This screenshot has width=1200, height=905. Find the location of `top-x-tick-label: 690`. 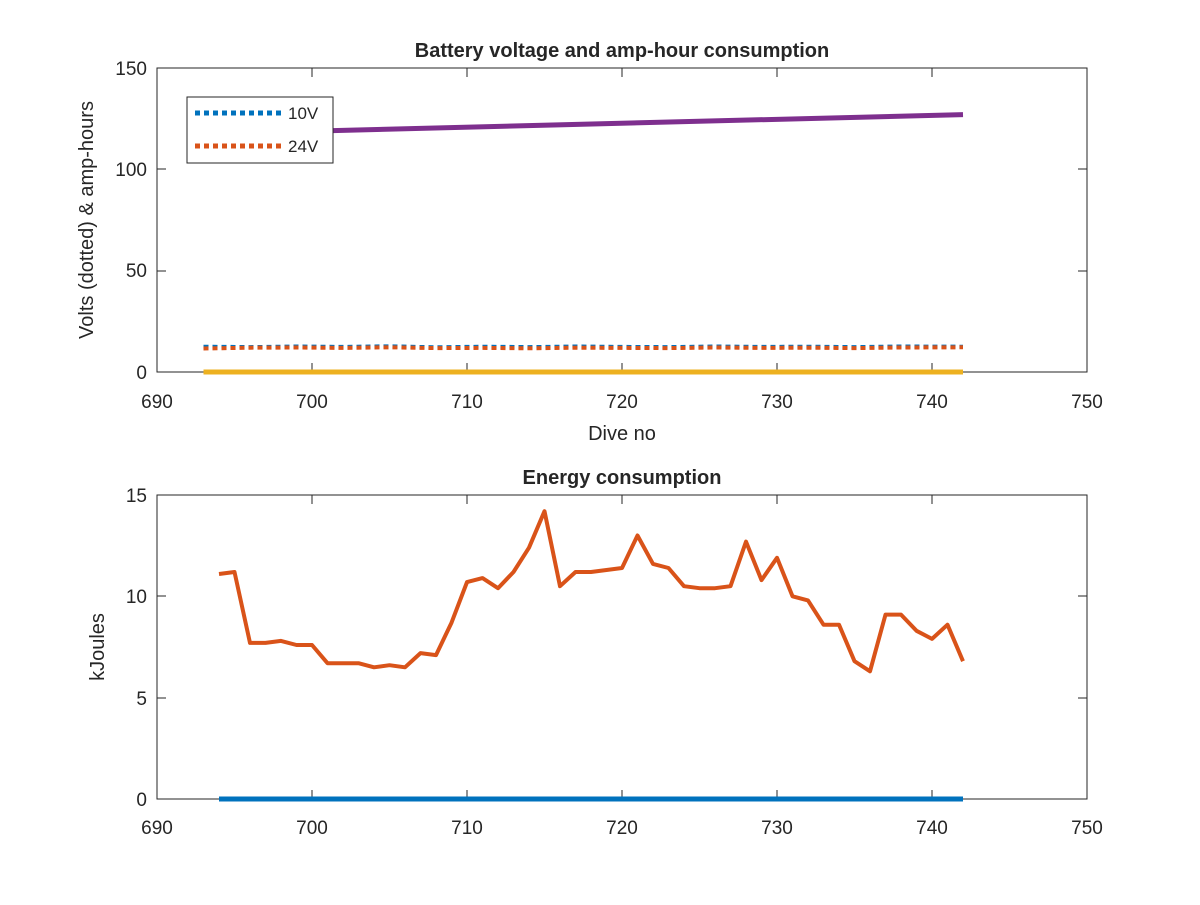

top-x-tick-label: 690 is located at coordinates (157, 402).